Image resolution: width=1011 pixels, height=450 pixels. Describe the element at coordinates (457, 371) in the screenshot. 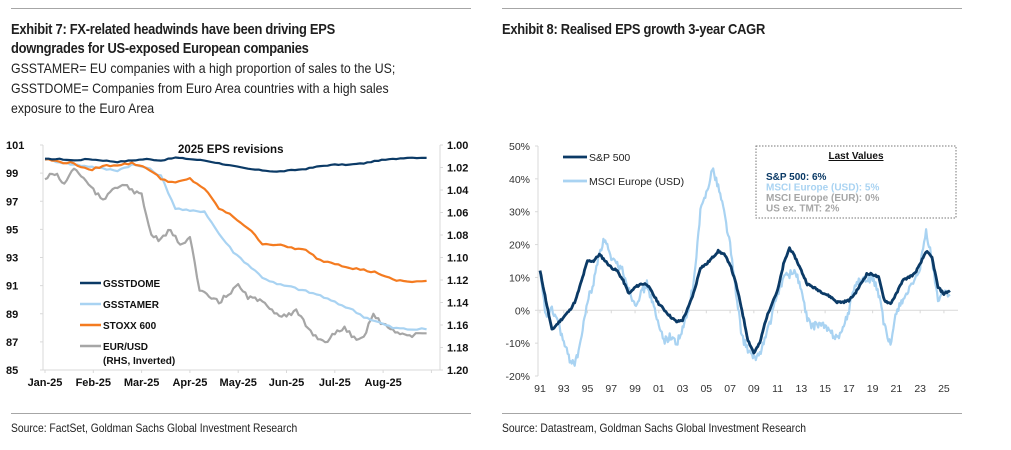

I see `chart1-y2-tick-label: 1.20` at that location.